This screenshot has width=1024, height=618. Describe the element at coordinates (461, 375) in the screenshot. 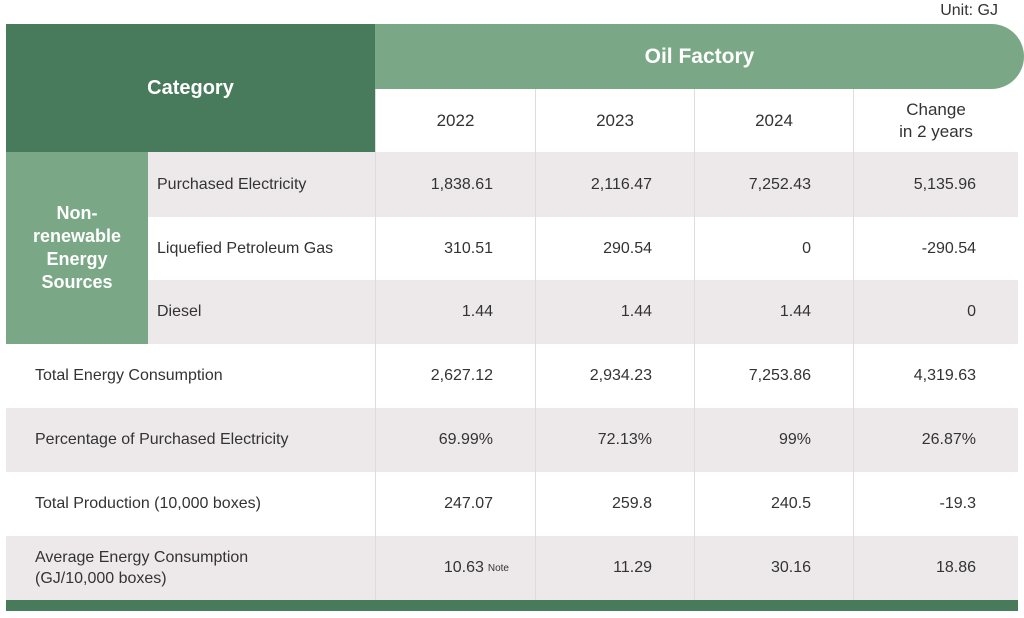

I see `value-text: 2,627.12` at that location.